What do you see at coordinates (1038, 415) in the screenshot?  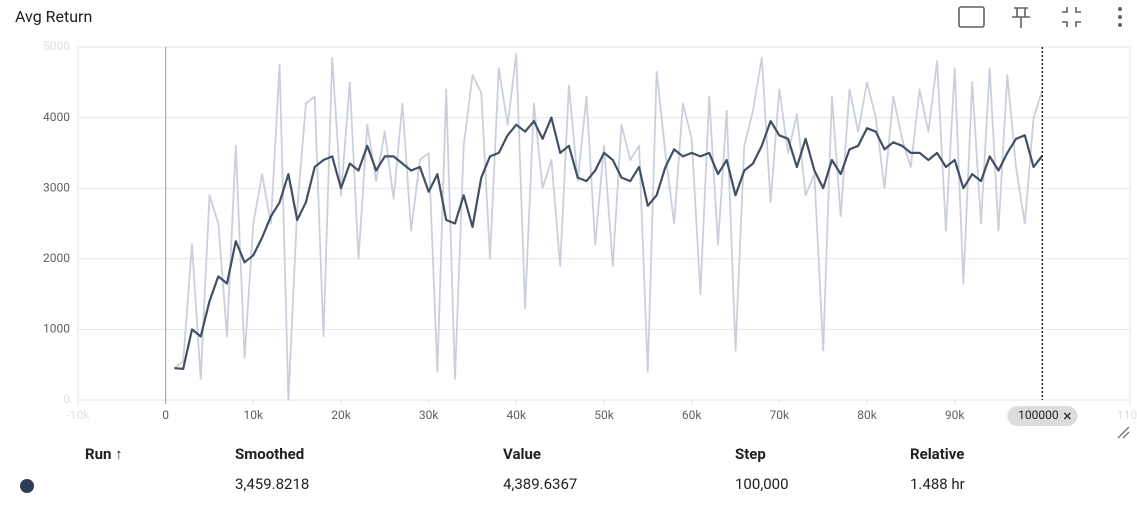 I see `cursor-label: 100000` at bounding box center [1038, 415].